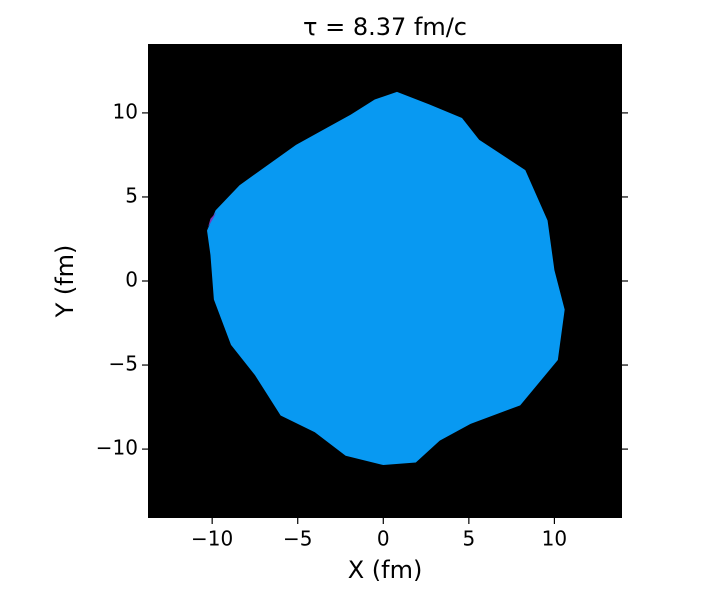 Image resolution: width=720 pixels, height=600 pixels. Describe the element at coordinates (131, 195) in the screenshot. I see `y-tick-label: 5` at that location.